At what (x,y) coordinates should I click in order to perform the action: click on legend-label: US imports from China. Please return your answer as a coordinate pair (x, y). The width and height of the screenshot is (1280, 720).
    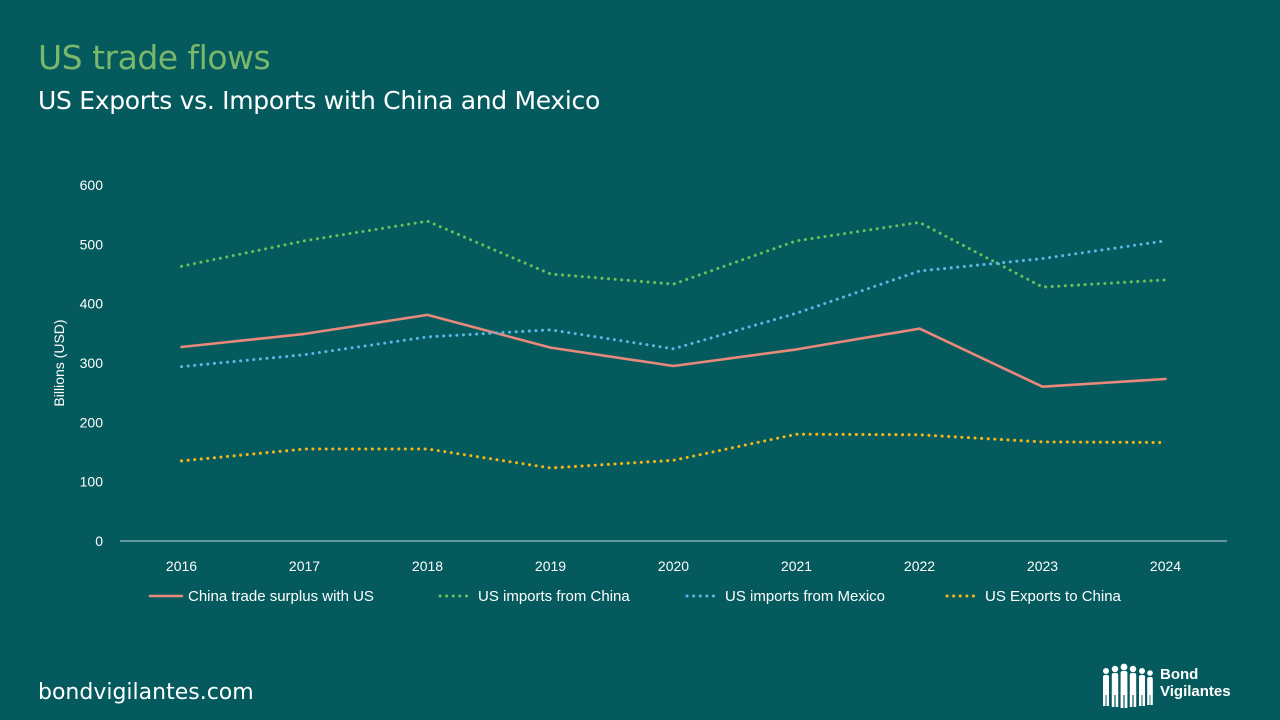
    Looking at the image, I should click on (554, 596).